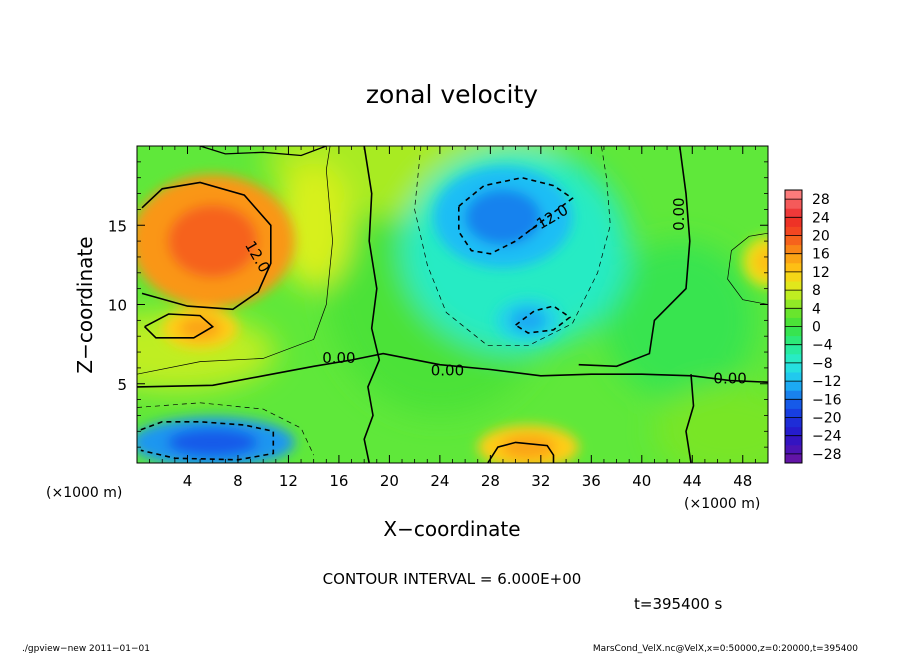 Image resolution: width=904 pixels, height=654 pixels. What do you see at coordinates (827, 455) in the screenshot?
I see `colorbar-tick-label: −28` at bounding box center [827, 455].